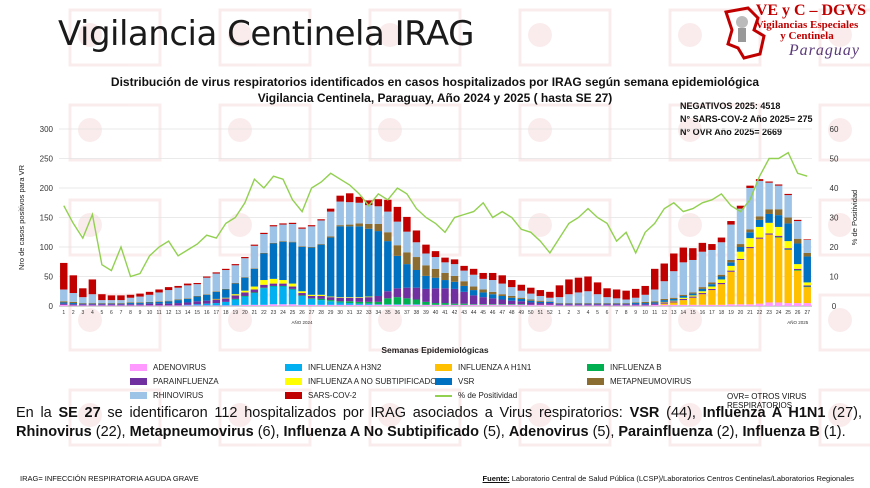 The image size is (870, 488). What do you see at coordinates (712, 313) in the screenshot?
I see `x-tick-label: 17` at bounding box center [712, 313].